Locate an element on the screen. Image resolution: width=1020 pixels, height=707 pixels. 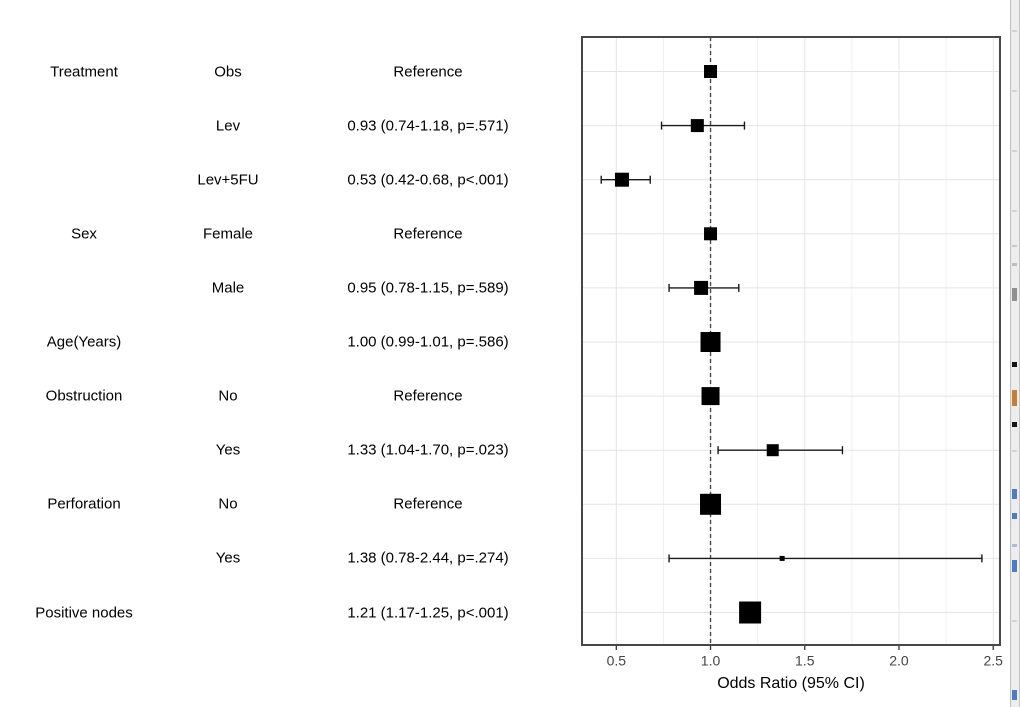
row-level-label: Lev is located at coordinates (228, 126).